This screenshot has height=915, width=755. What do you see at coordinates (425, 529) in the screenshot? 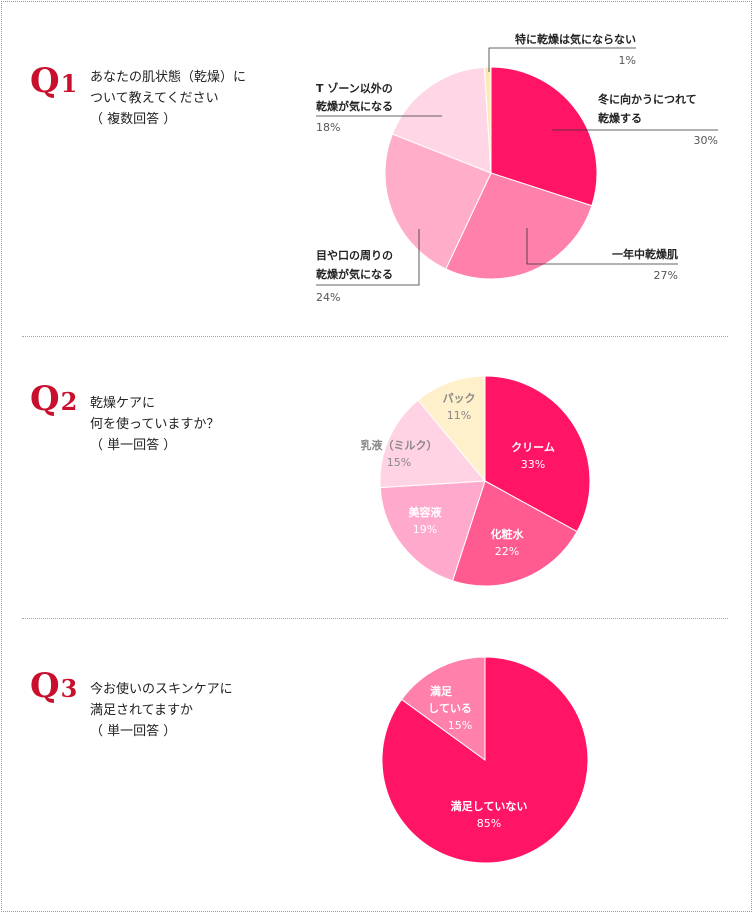
I see `q2-pct-3: 19%` at bounding box center [425, 529].